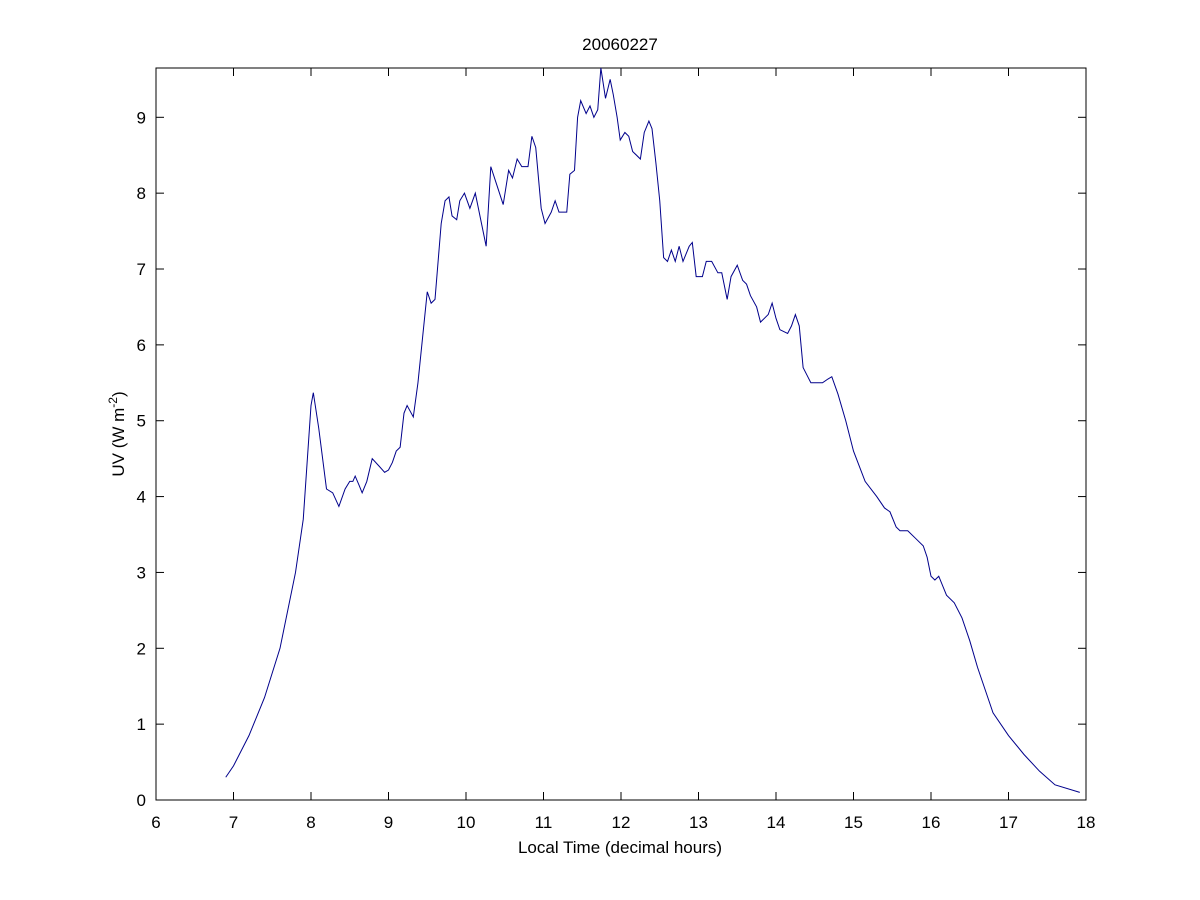 The width and height of the screenshot is (1200, 900). I want to click on x-tick-label: 15, so click(853, 822).